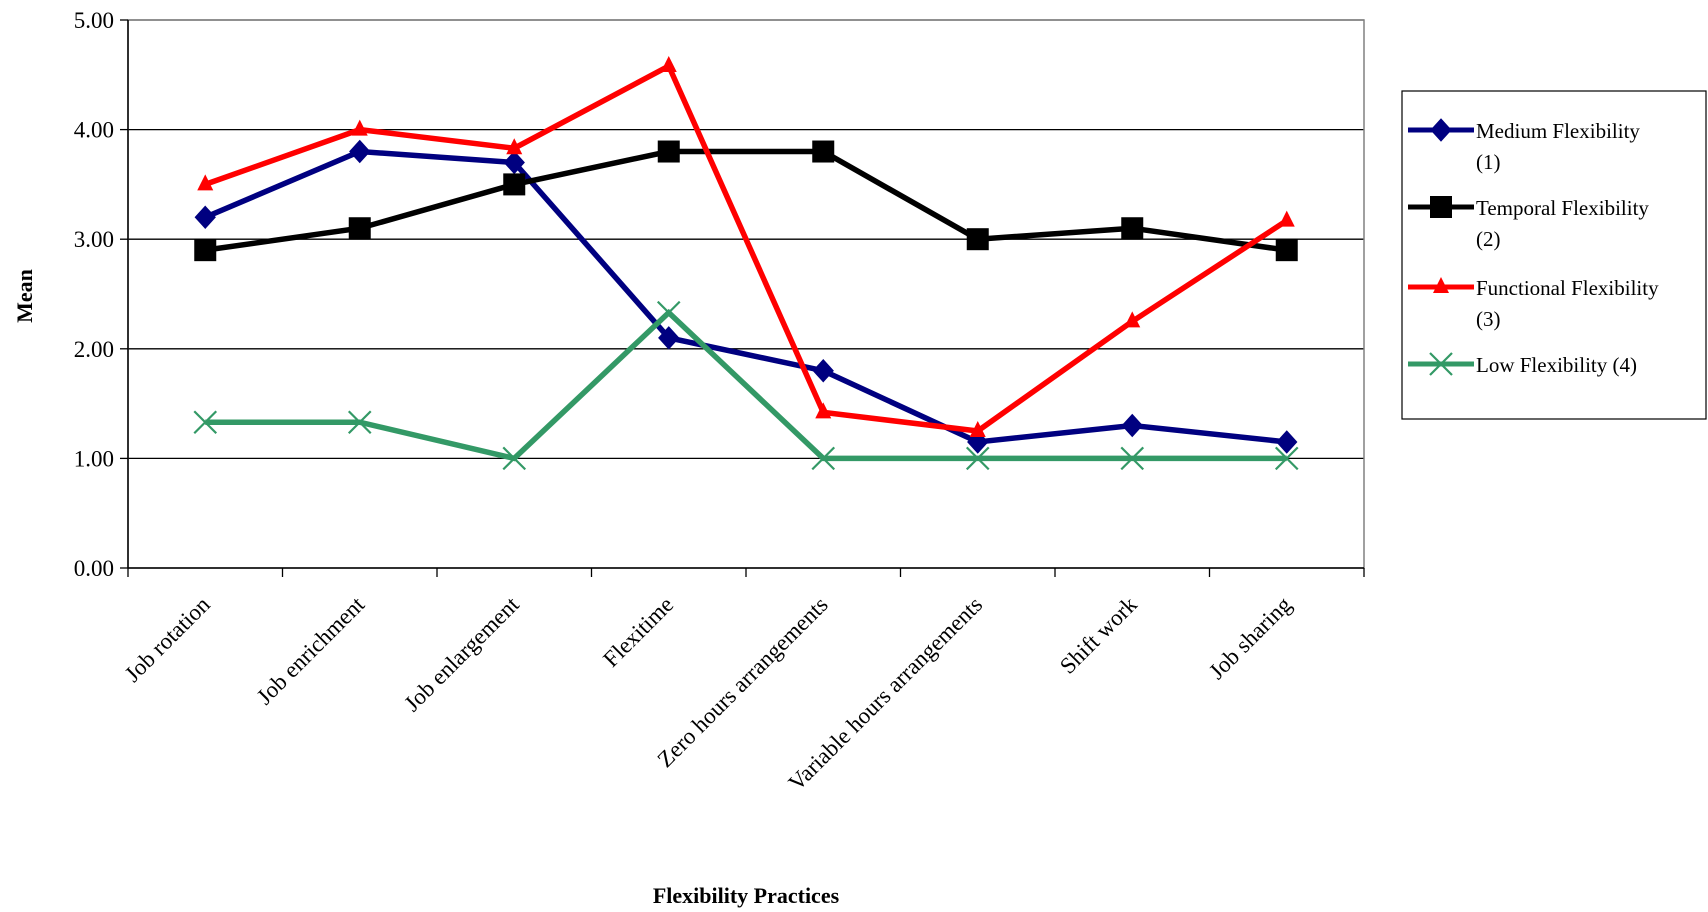 The height and width of the screenshot is (912, 1708). Describe the element at coordinates (1533, 303) in the screenshot. I see `legend-item: Functional Flexibility (3)` at that location.